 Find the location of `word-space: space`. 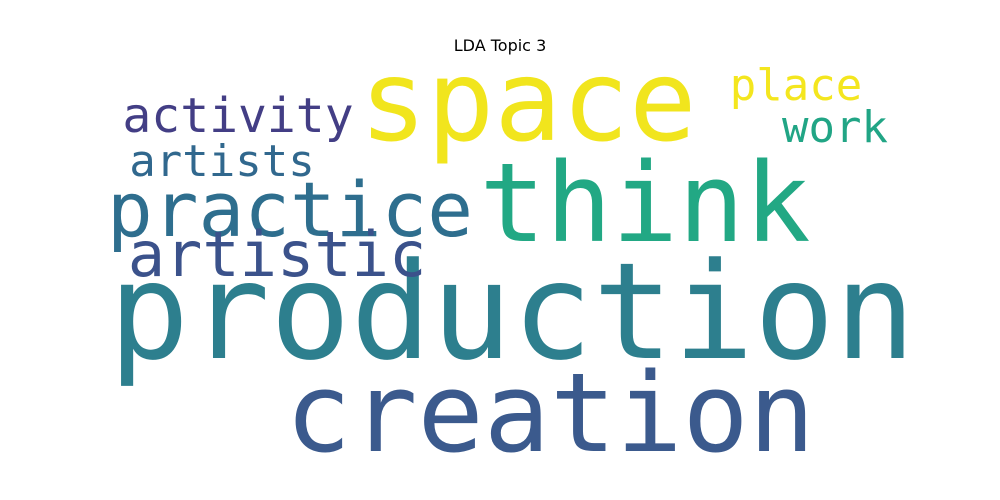

word-space: space is located at coordinates (528, 102).